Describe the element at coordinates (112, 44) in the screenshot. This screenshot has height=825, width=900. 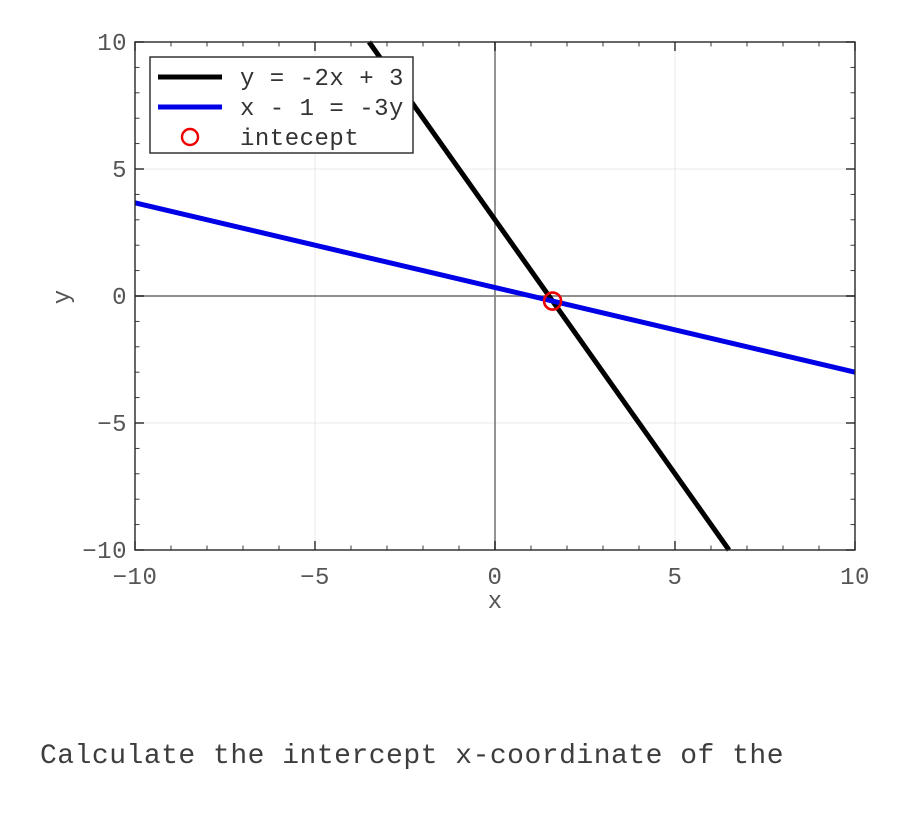
I see `y-tick-label: 10` at that location.